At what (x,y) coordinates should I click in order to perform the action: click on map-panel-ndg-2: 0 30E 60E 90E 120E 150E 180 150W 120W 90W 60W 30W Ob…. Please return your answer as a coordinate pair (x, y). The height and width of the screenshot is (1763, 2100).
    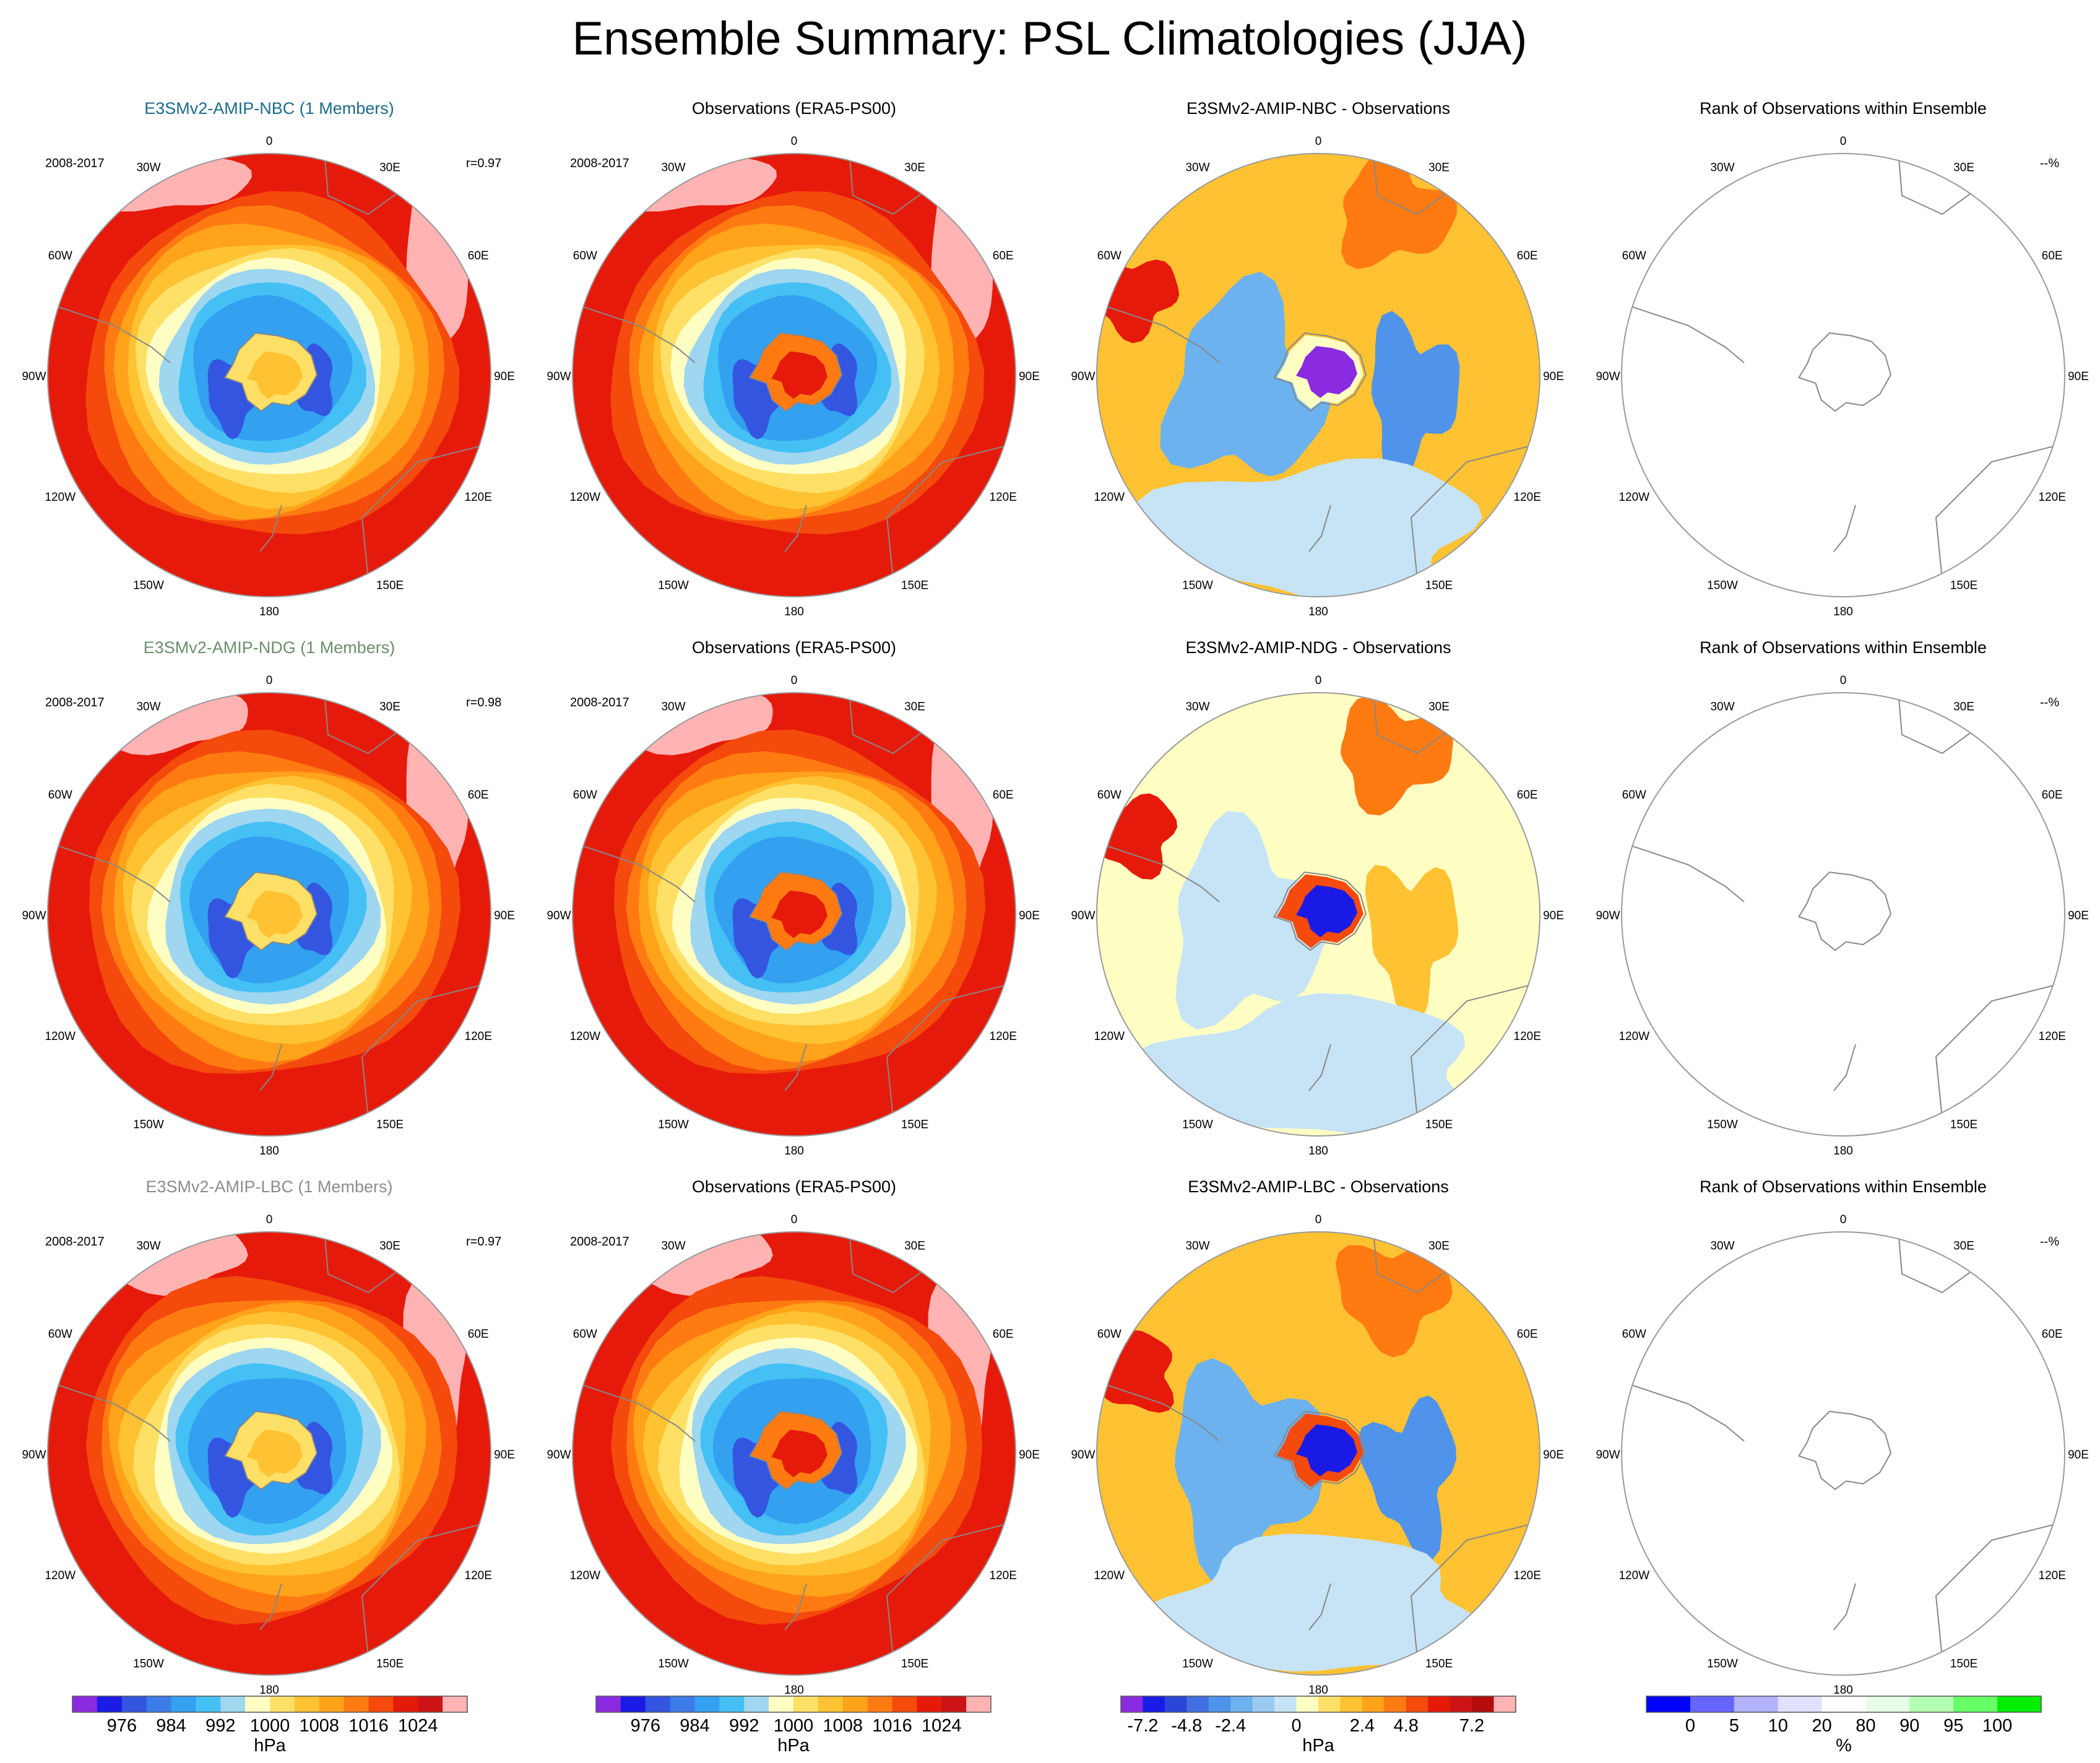
    Looking at the image, I should click on (793, 898).